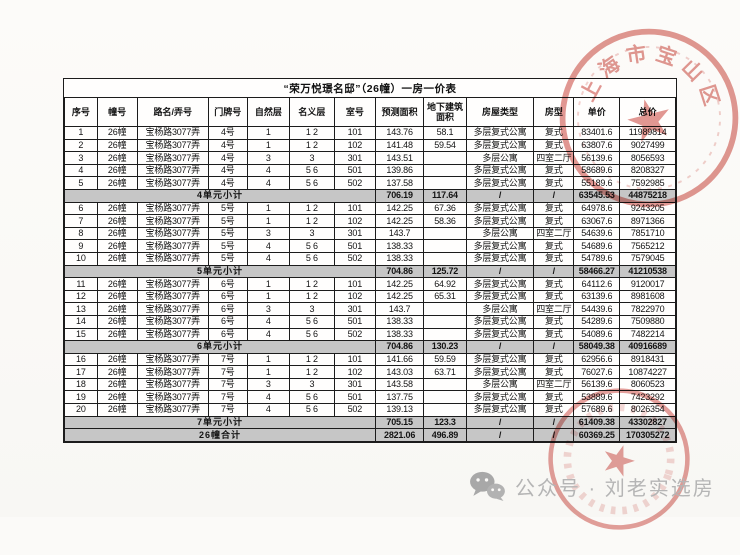 The width and height of the screenshot is (740, 555). I want to click on table-cell: 8056593, so click(647, 158).